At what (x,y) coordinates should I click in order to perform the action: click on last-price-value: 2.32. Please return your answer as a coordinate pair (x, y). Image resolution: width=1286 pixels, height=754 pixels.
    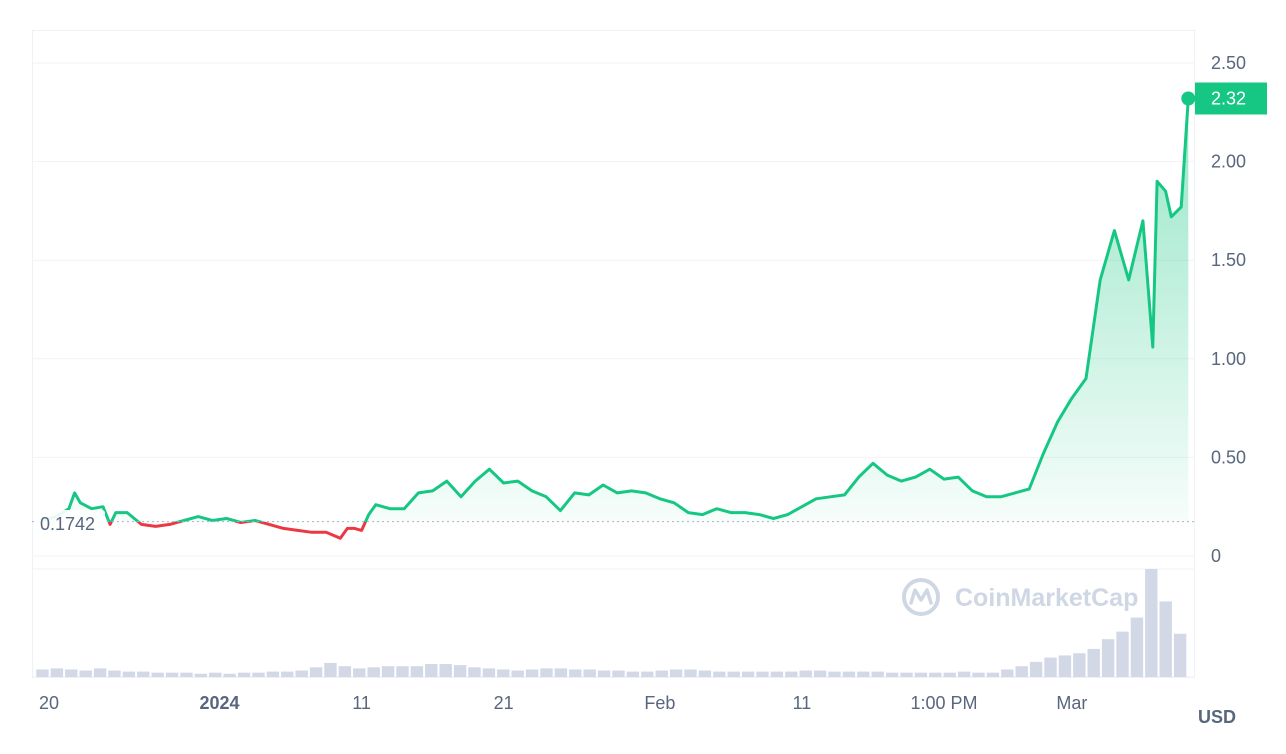
    Looking at the image, I should click on (1228, 98).